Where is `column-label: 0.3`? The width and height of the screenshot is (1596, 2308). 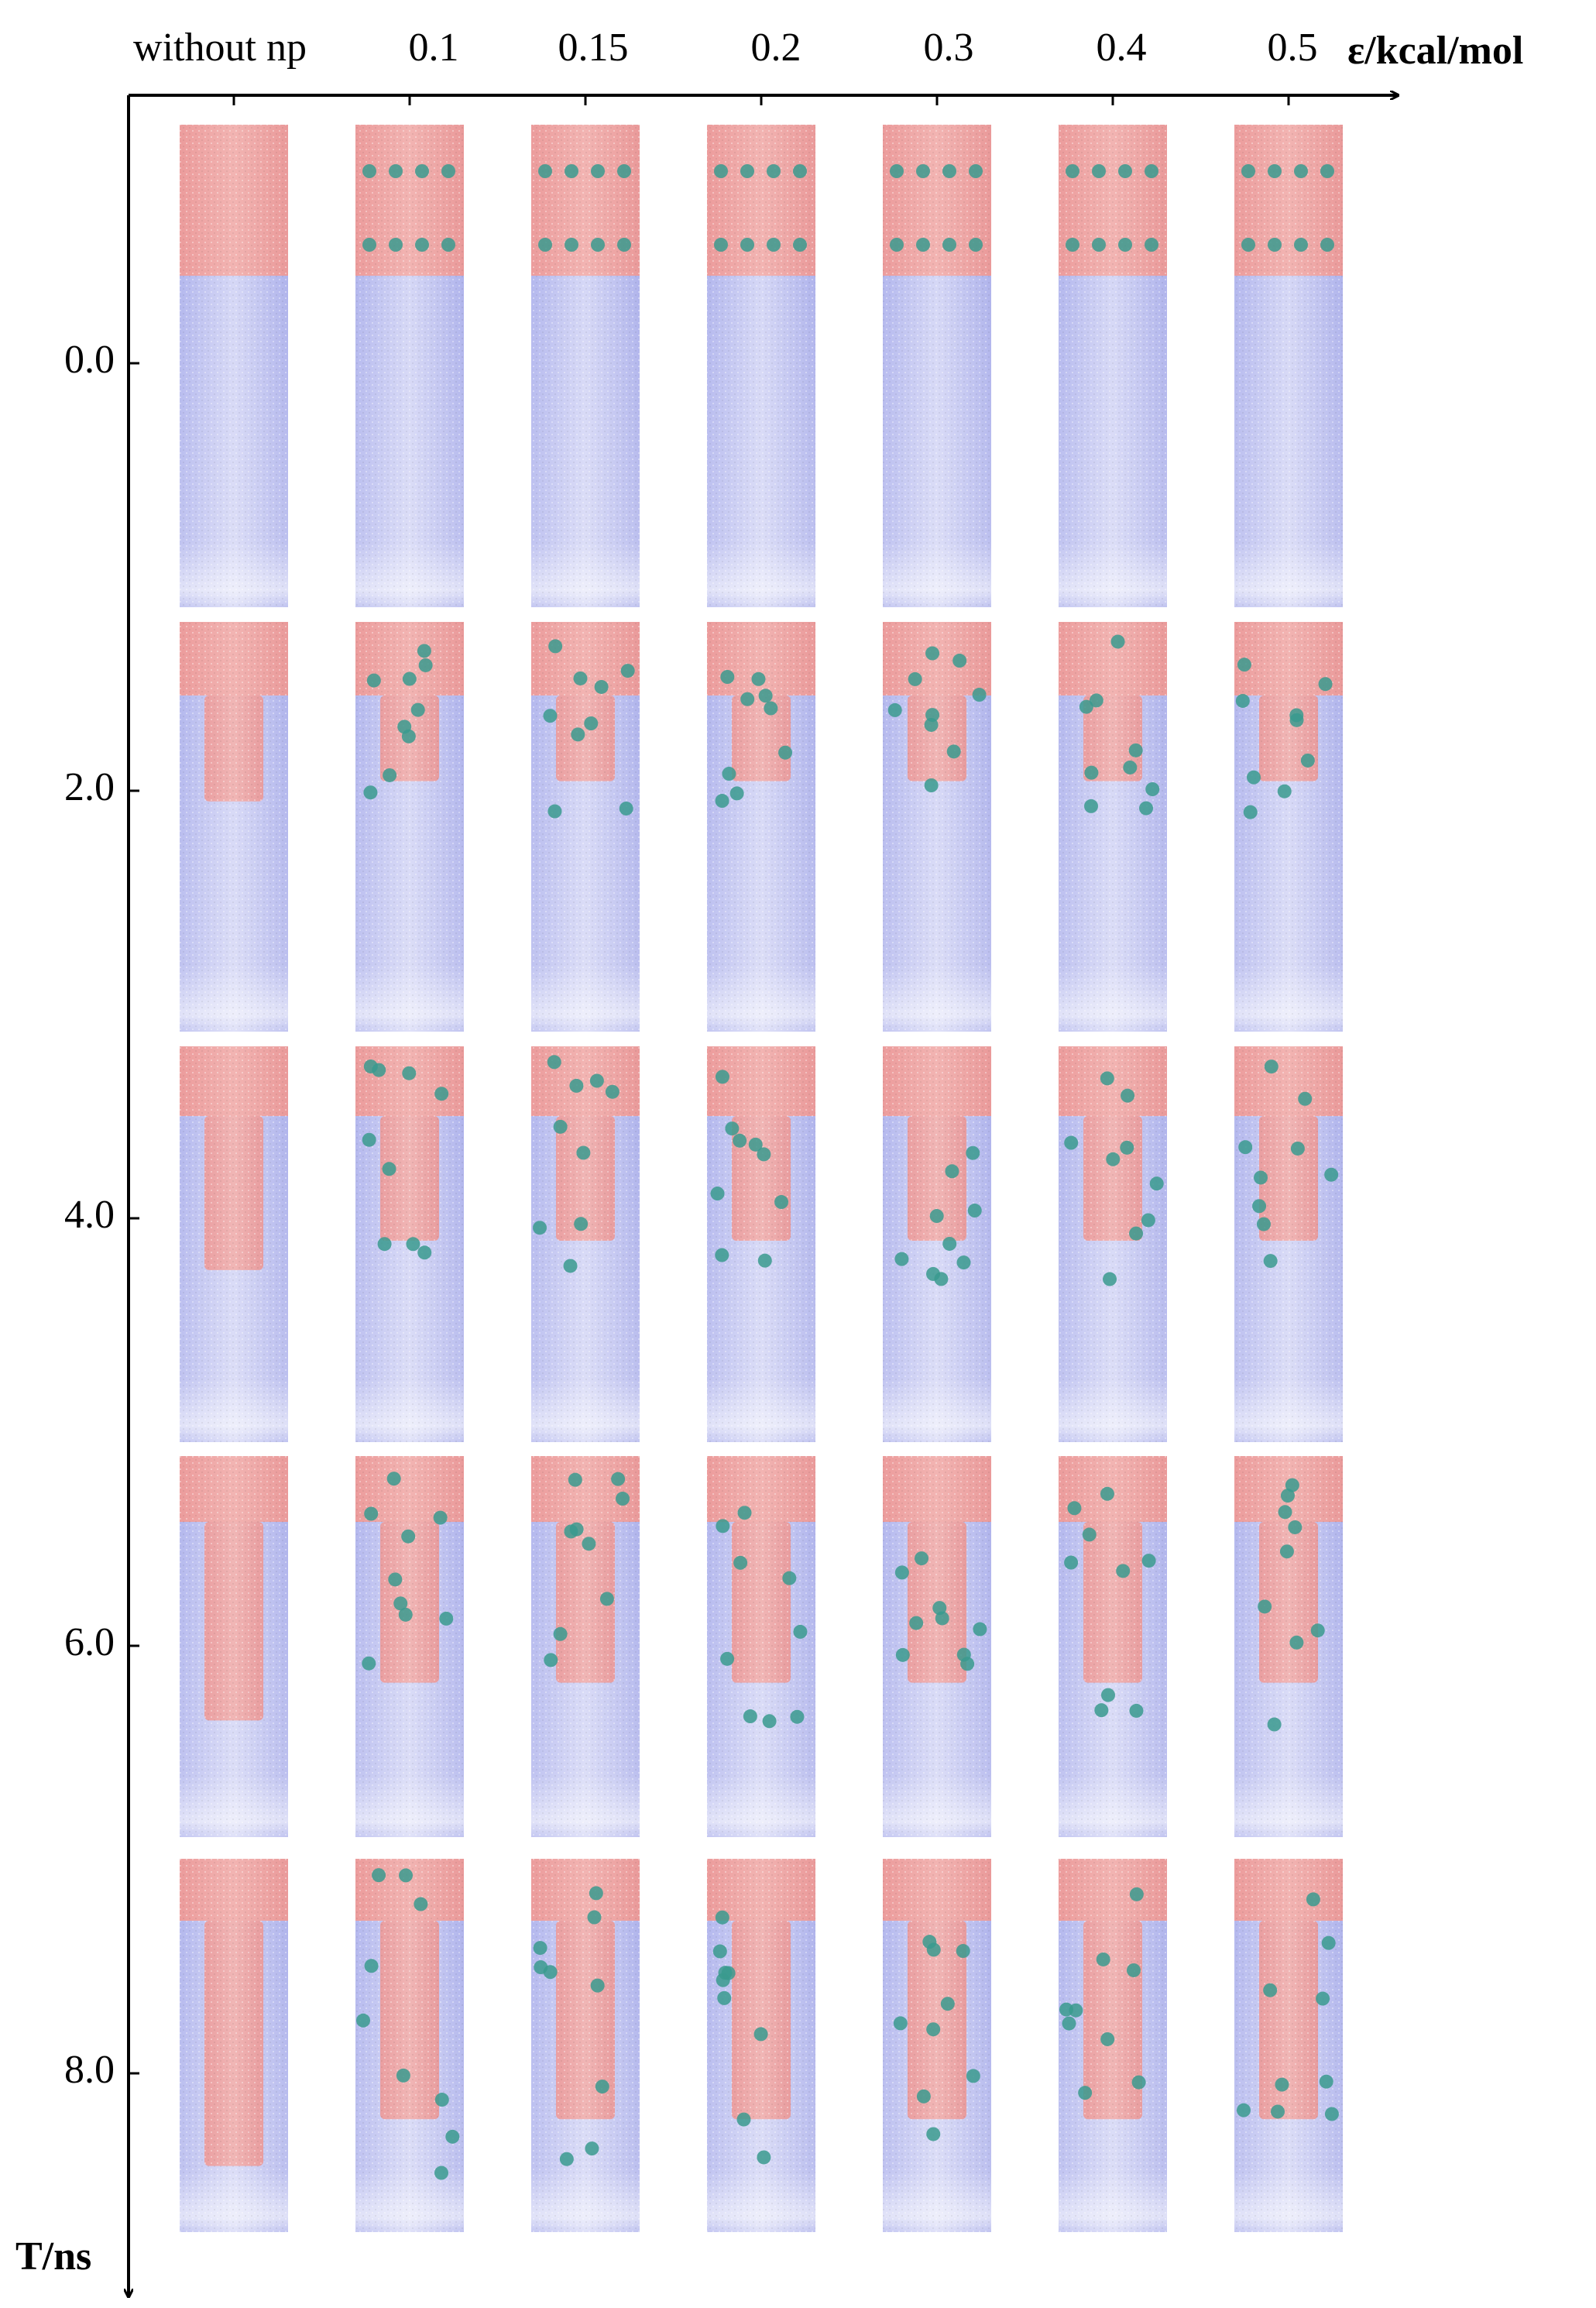 column-label: 0.3 is located at coordinates (949, 48).